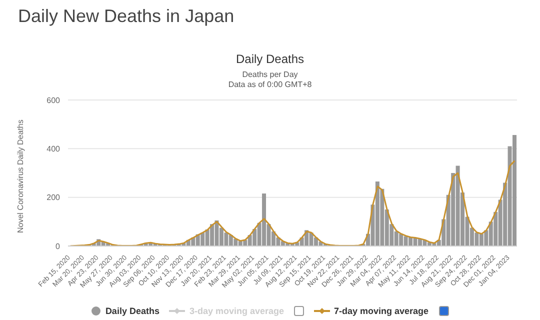 The image size is (540, 320). I want to click on text: Data as of 0:00 GMT+8, so click(270, 84).